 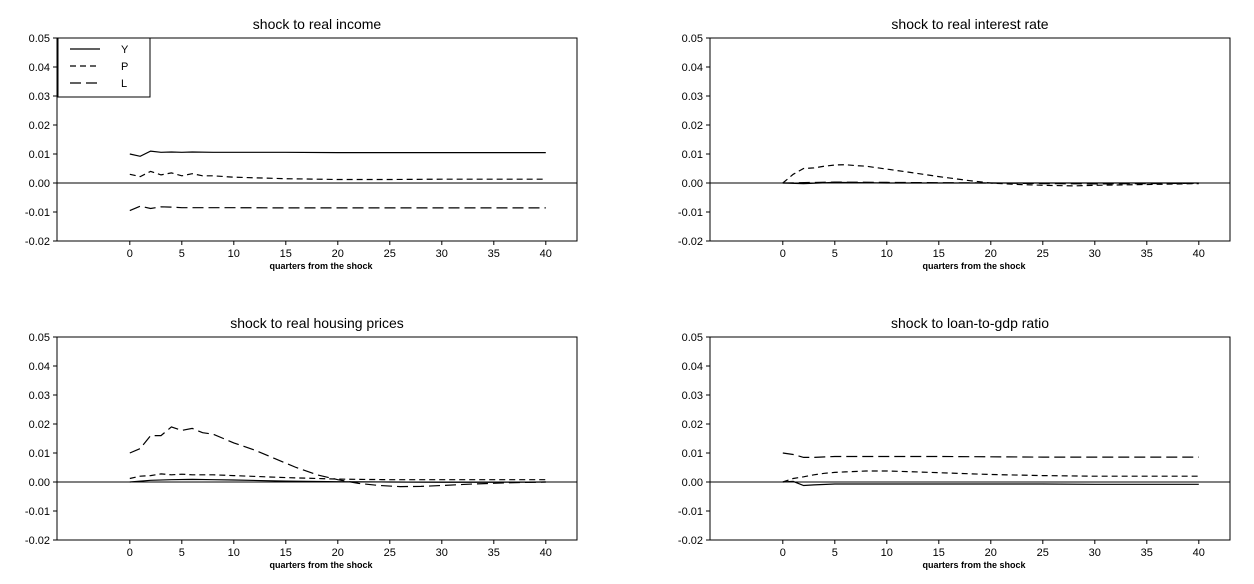 What do you see at coordinates (317, 24) in the screenshot?
I see `chart-title: shock to real income` at bounding box center [317, 24].